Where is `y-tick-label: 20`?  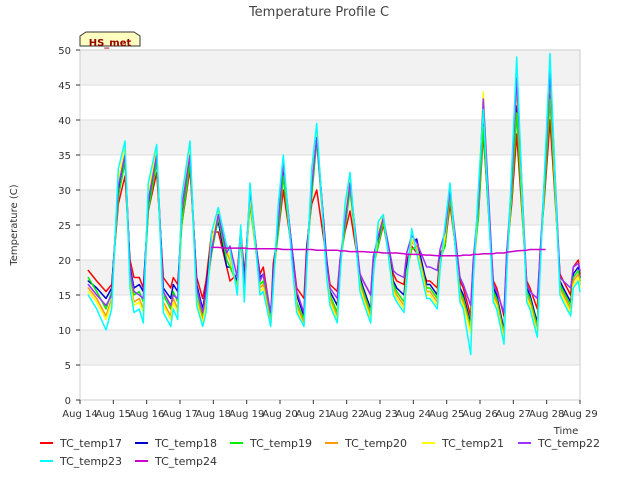
y-tick-label: 20 is located at coordinates (64, 261).